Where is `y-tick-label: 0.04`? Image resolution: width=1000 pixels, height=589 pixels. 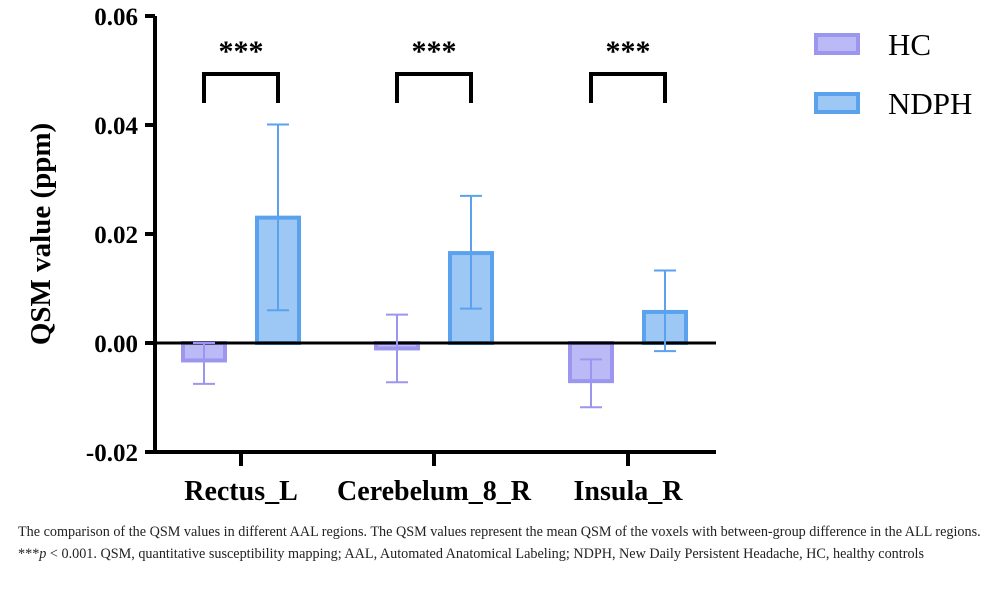 y-tick-label: 0.04 is located at coordinates (116, 126).